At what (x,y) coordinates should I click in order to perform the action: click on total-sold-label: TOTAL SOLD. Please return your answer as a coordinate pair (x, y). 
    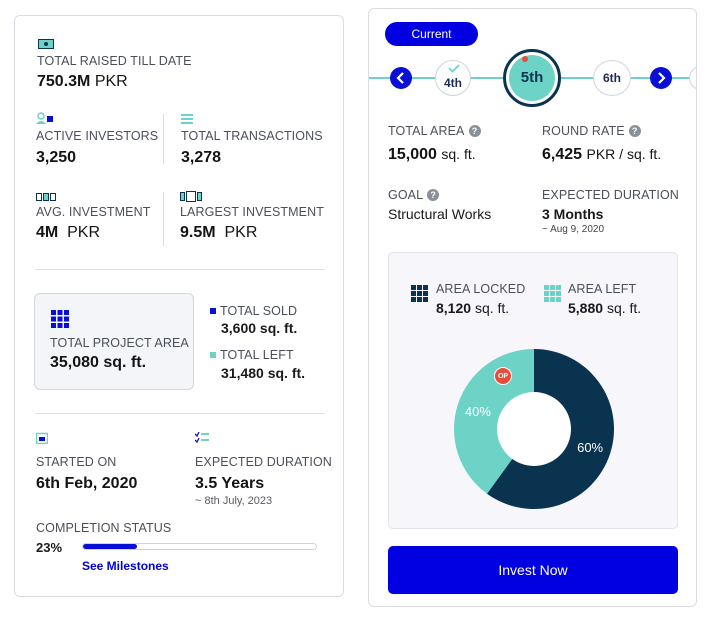
    Looking at the image, I should click on (253, 311).